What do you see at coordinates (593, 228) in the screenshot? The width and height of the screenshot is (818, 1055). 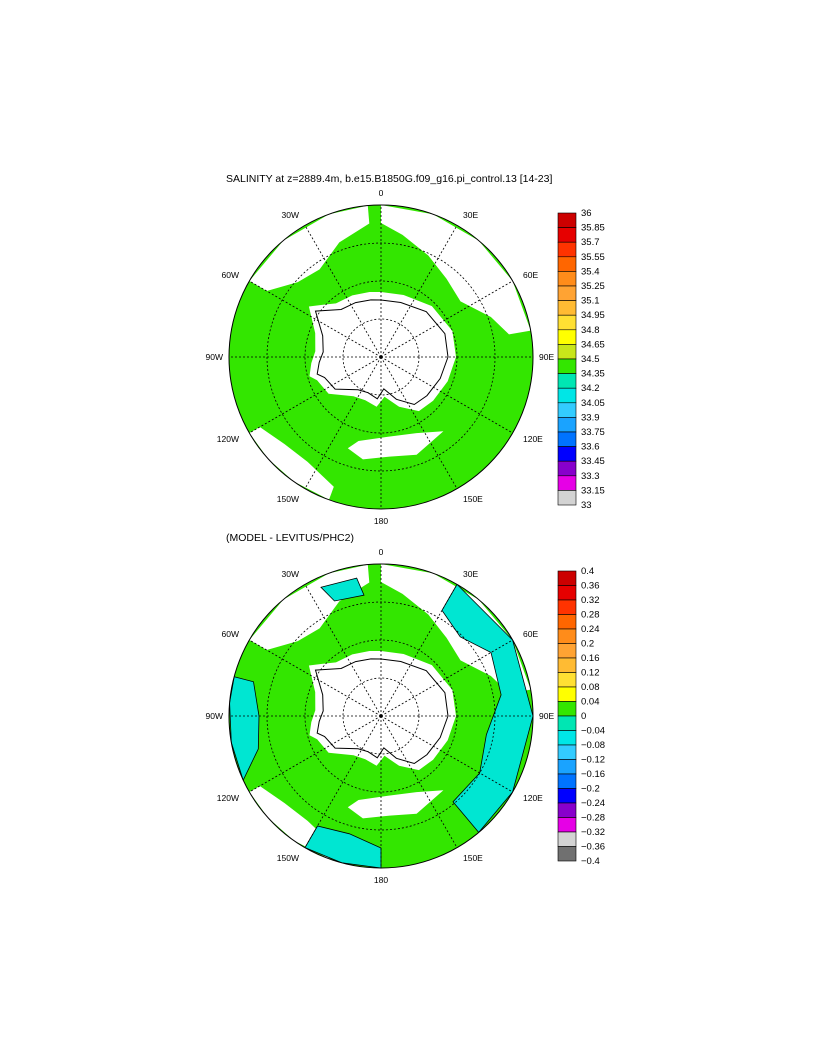 I see `colorbar-label: 35.85` at bounding box center [593, 228].